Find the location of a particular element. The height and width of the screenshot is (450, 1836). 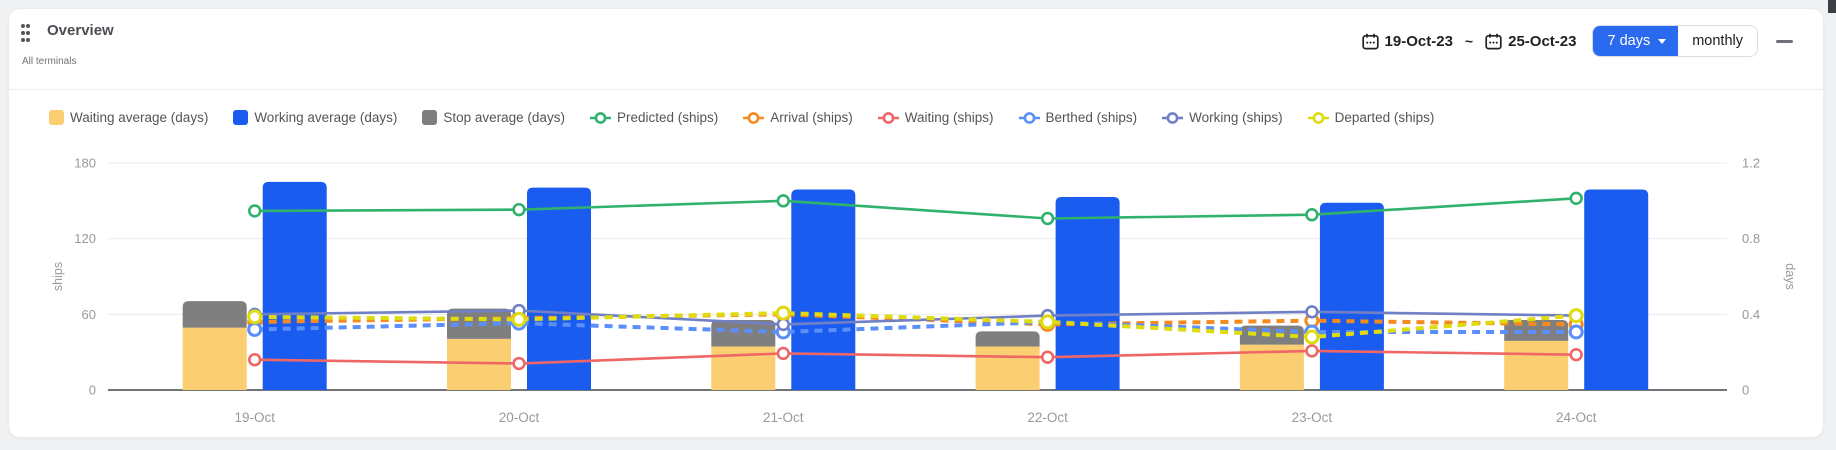

legend-item: Departed (ships) is located at coordinates (1371, 117).